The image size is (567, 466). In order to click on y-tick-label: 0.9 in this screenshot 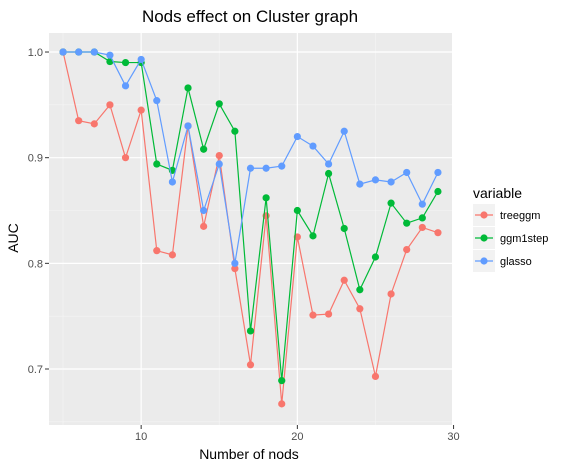, I will do `click(35, 159)`.